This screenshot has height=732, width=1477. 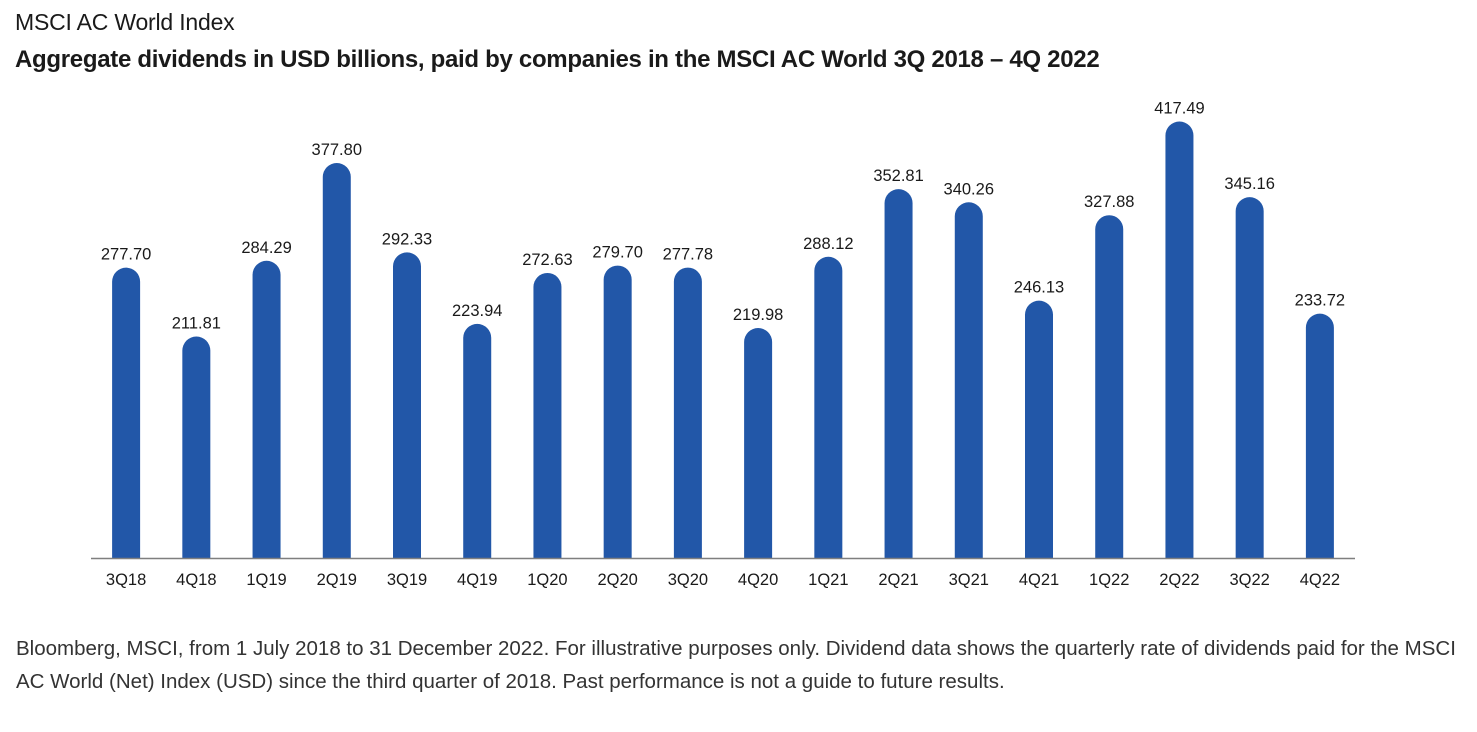 What do you see at coordinates (266, 248) in the screenshot?
I see `value-label-1Q19: 284.29` at bounding box center [266, 248].